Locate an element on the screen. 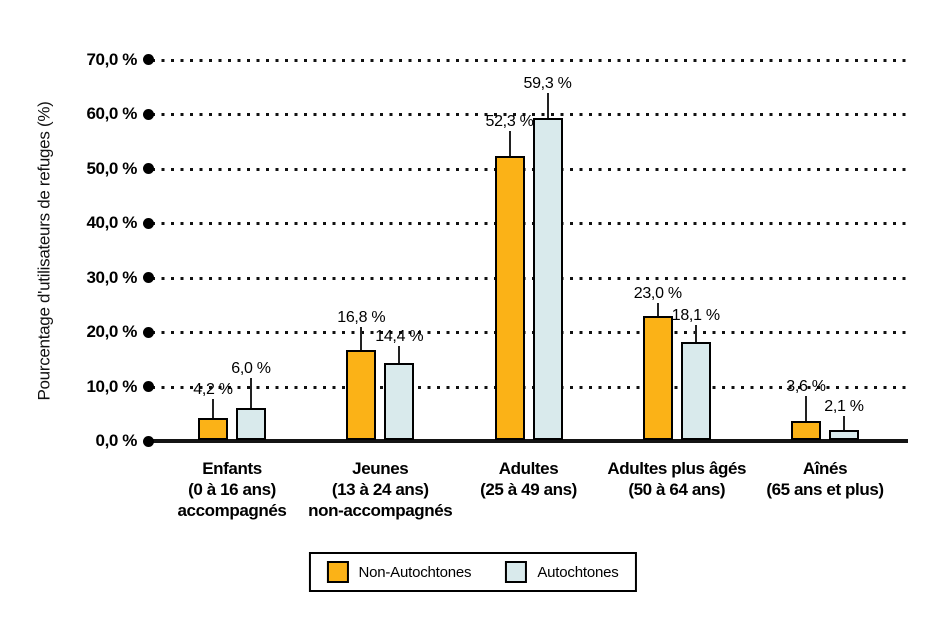  x-axis-line is located at coordinates (529, 441).